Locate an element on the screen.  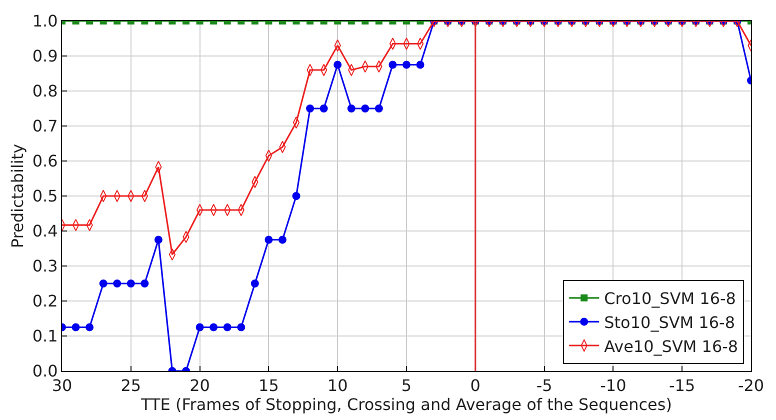
x-tick-label: 0 is located at coordinates (475, 386).